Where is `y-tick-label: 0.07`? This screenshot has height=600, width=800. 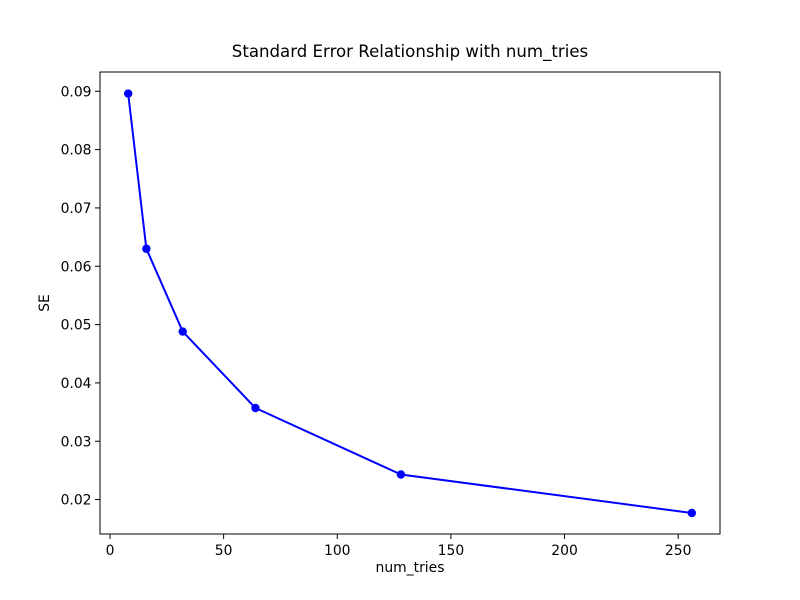 y-tick-label: 0.07 is located at coordinates (76, 209).